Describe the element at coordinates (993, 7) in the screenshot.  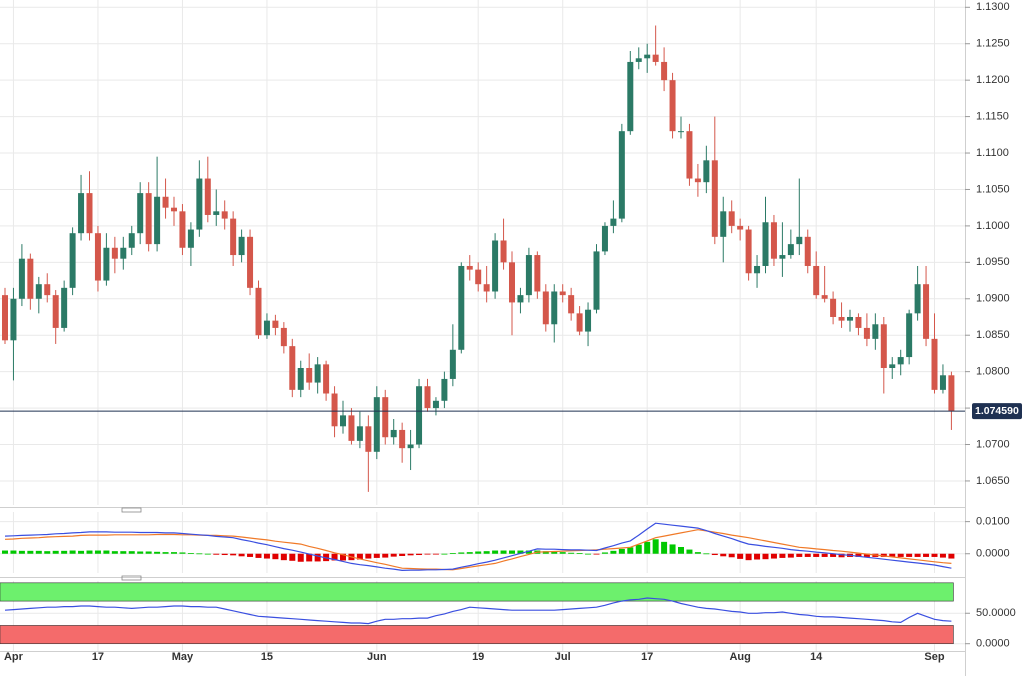
I see `y-tick-label: 1.1300` at that location.